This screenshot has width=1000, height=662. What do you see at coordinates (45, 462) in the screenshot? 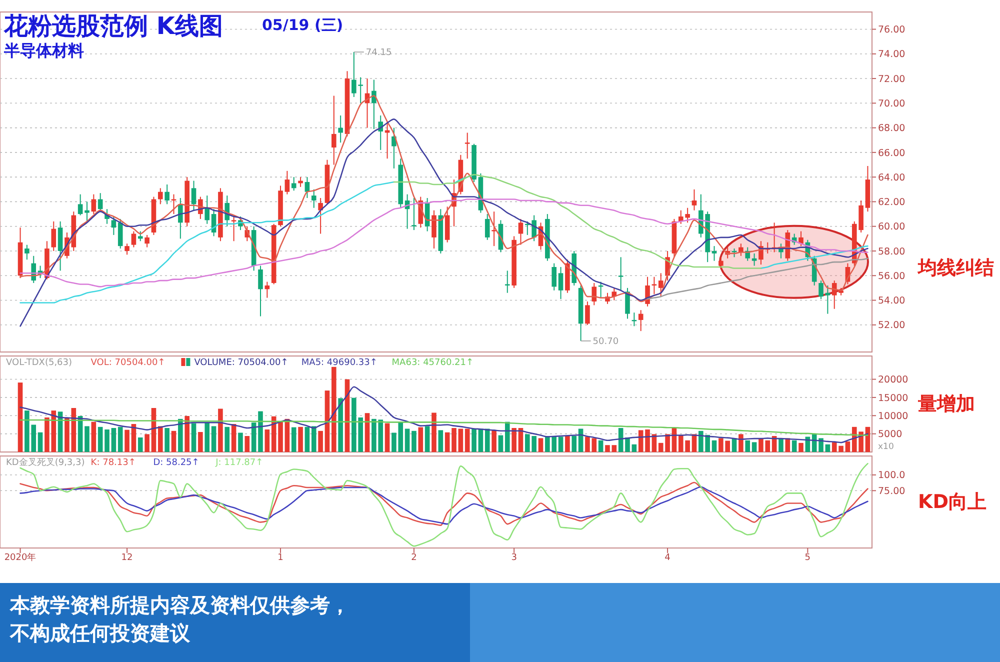
I see `legend-title: KD金叉死叉(9,3,3)` at bounding box center [45, 462].